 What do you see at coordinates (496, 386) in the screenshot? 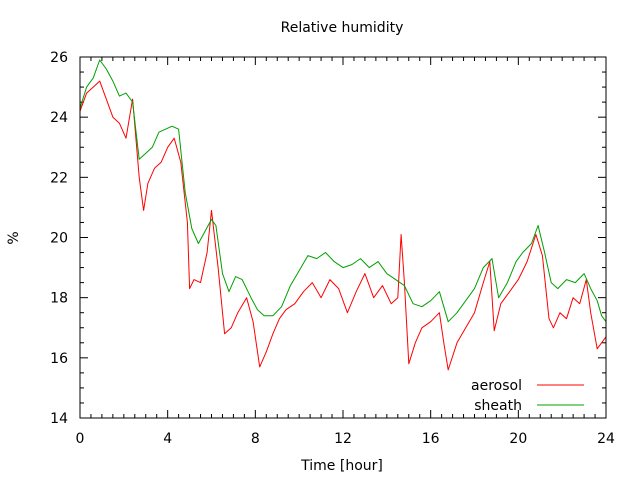
I see `legend-label-aerosol: aerosol` at bounding box center [496, 386].